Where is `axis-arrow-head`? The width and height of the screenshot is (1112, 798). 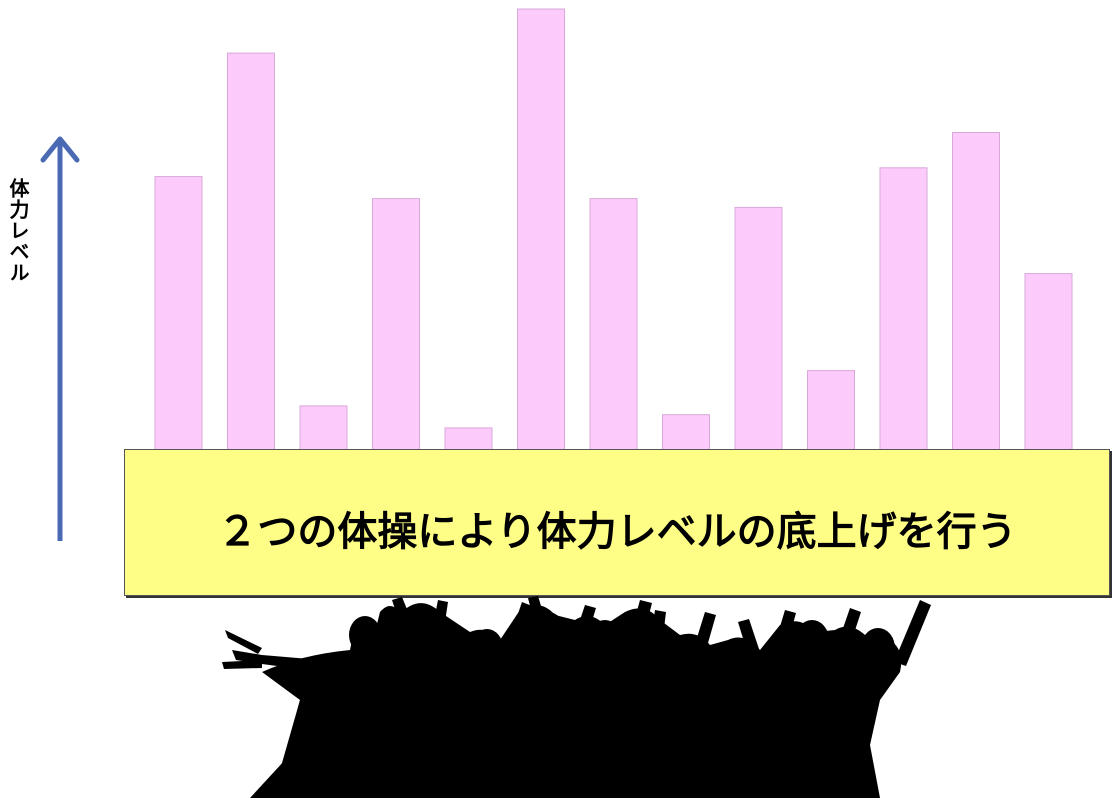 axis-arrow-head is located at coordinates (60, 149).